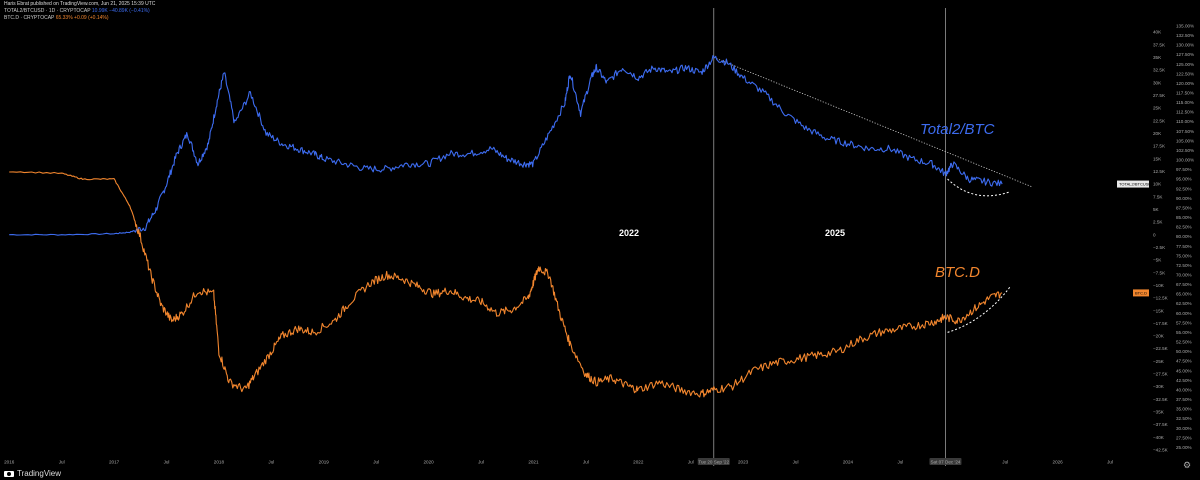 Image resolution: width=1200 pixels, height=480 pixels. Describe the element at coordinates (1161, 323) in the screenshot. I see `left-axis-tick-label: −17.5K` at that location.